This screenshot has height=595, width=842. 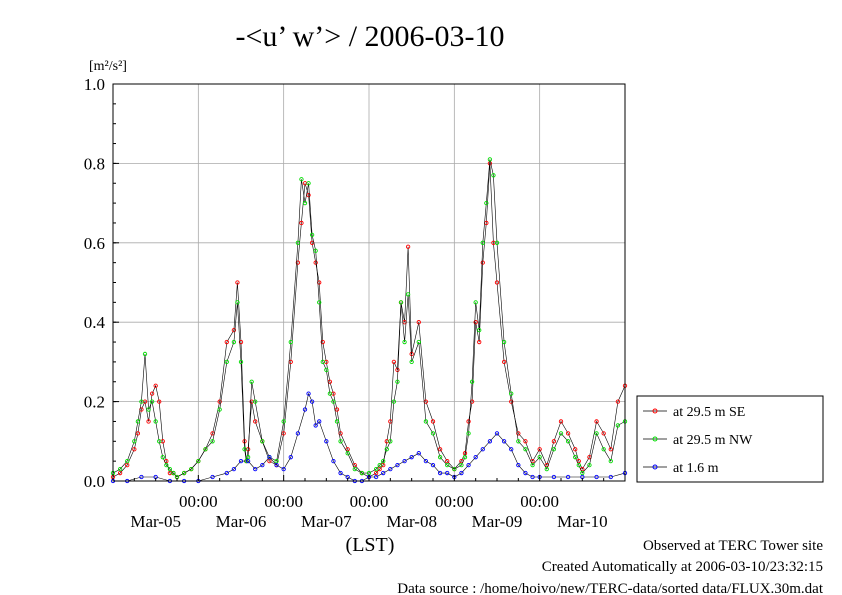 What do you see at coordinates (241, 521) in the screenshot?
I see `x-tick-date-label: Mar-06` at bounding box center [241, 521].